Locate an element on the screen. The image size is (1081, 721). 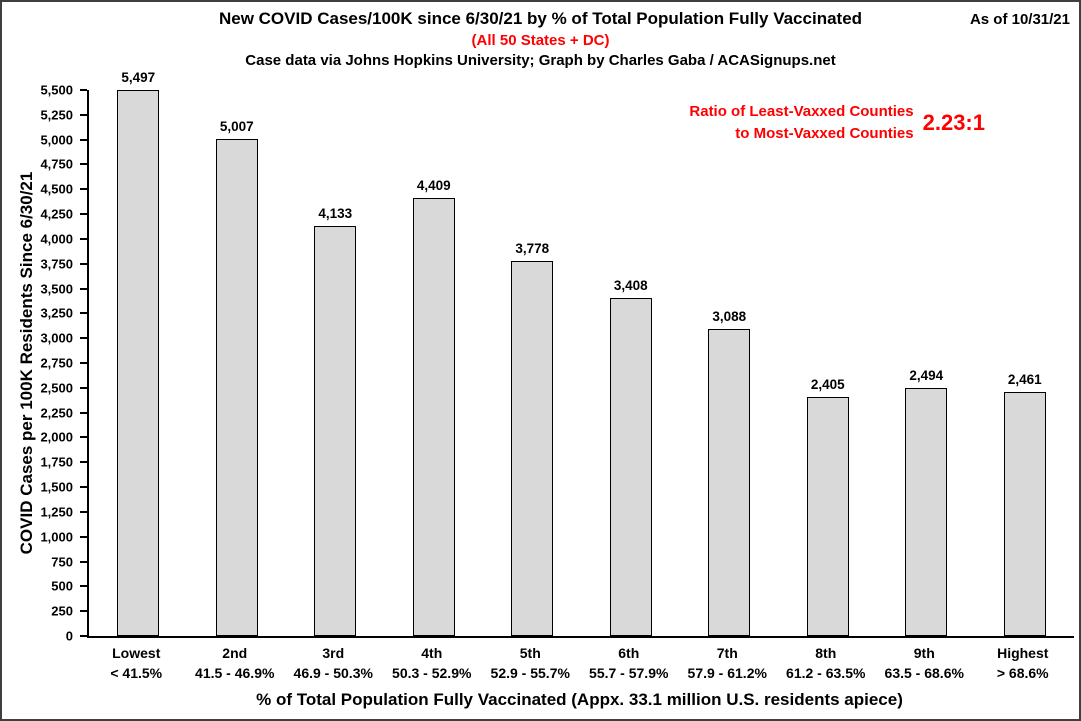
bar-slot: 2,494 is located at coordinates (926, 363).